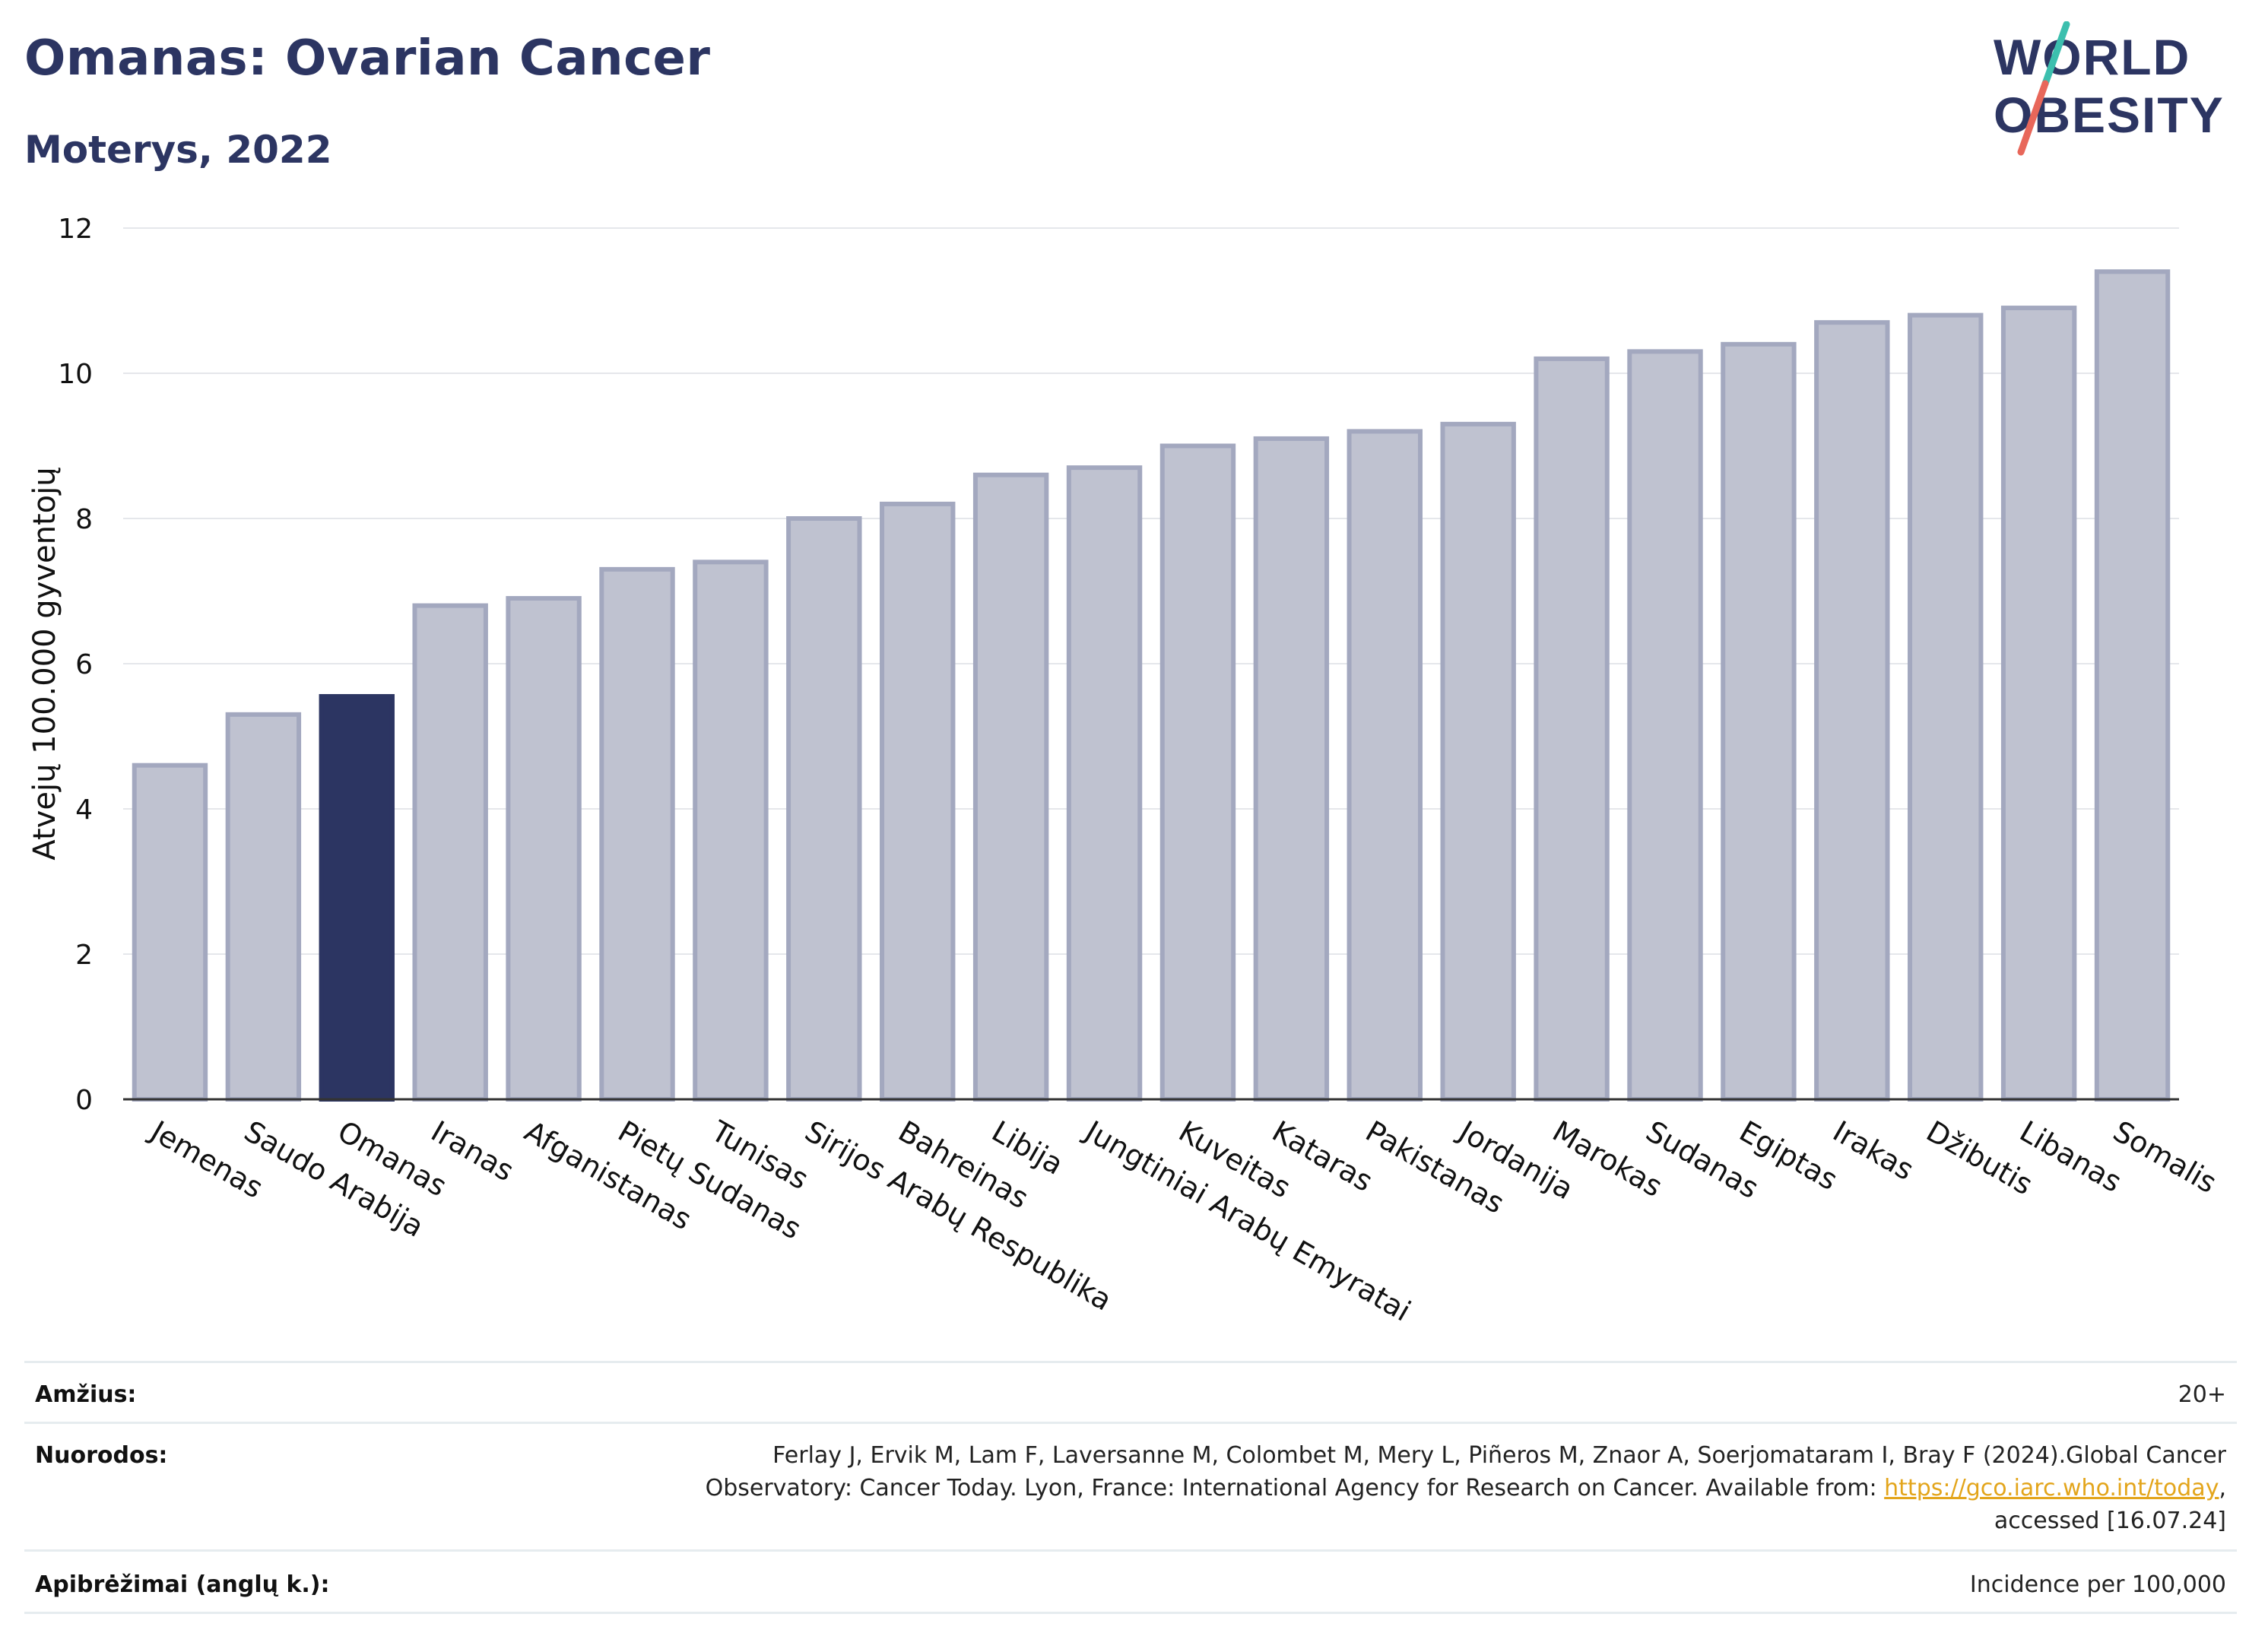 This screenshot has width=2249, height=1652. What do you see at coordinates (2097, 1584) in the screenshot?
I see `definitions-value: Incidence per 100,000` at bounding box center [2097, 1584].